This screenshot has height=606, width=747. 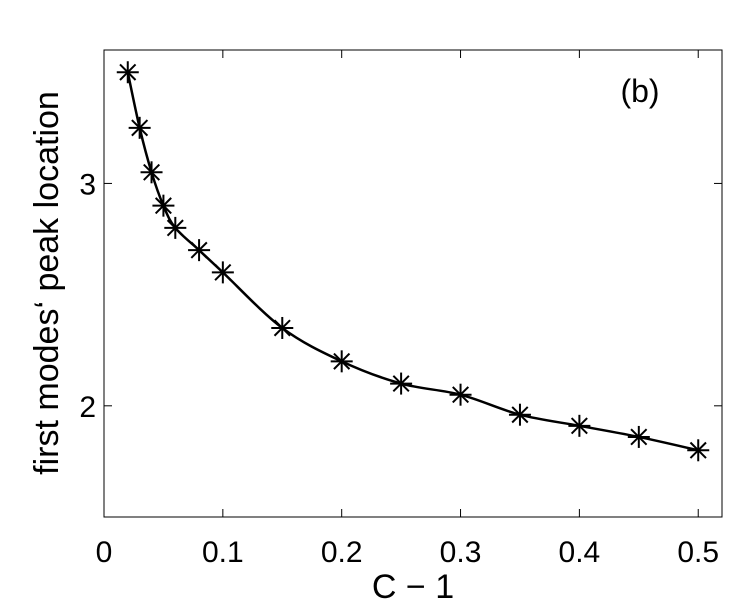 I want to click on y-tick-label: 2, so click(x=87, y=407).